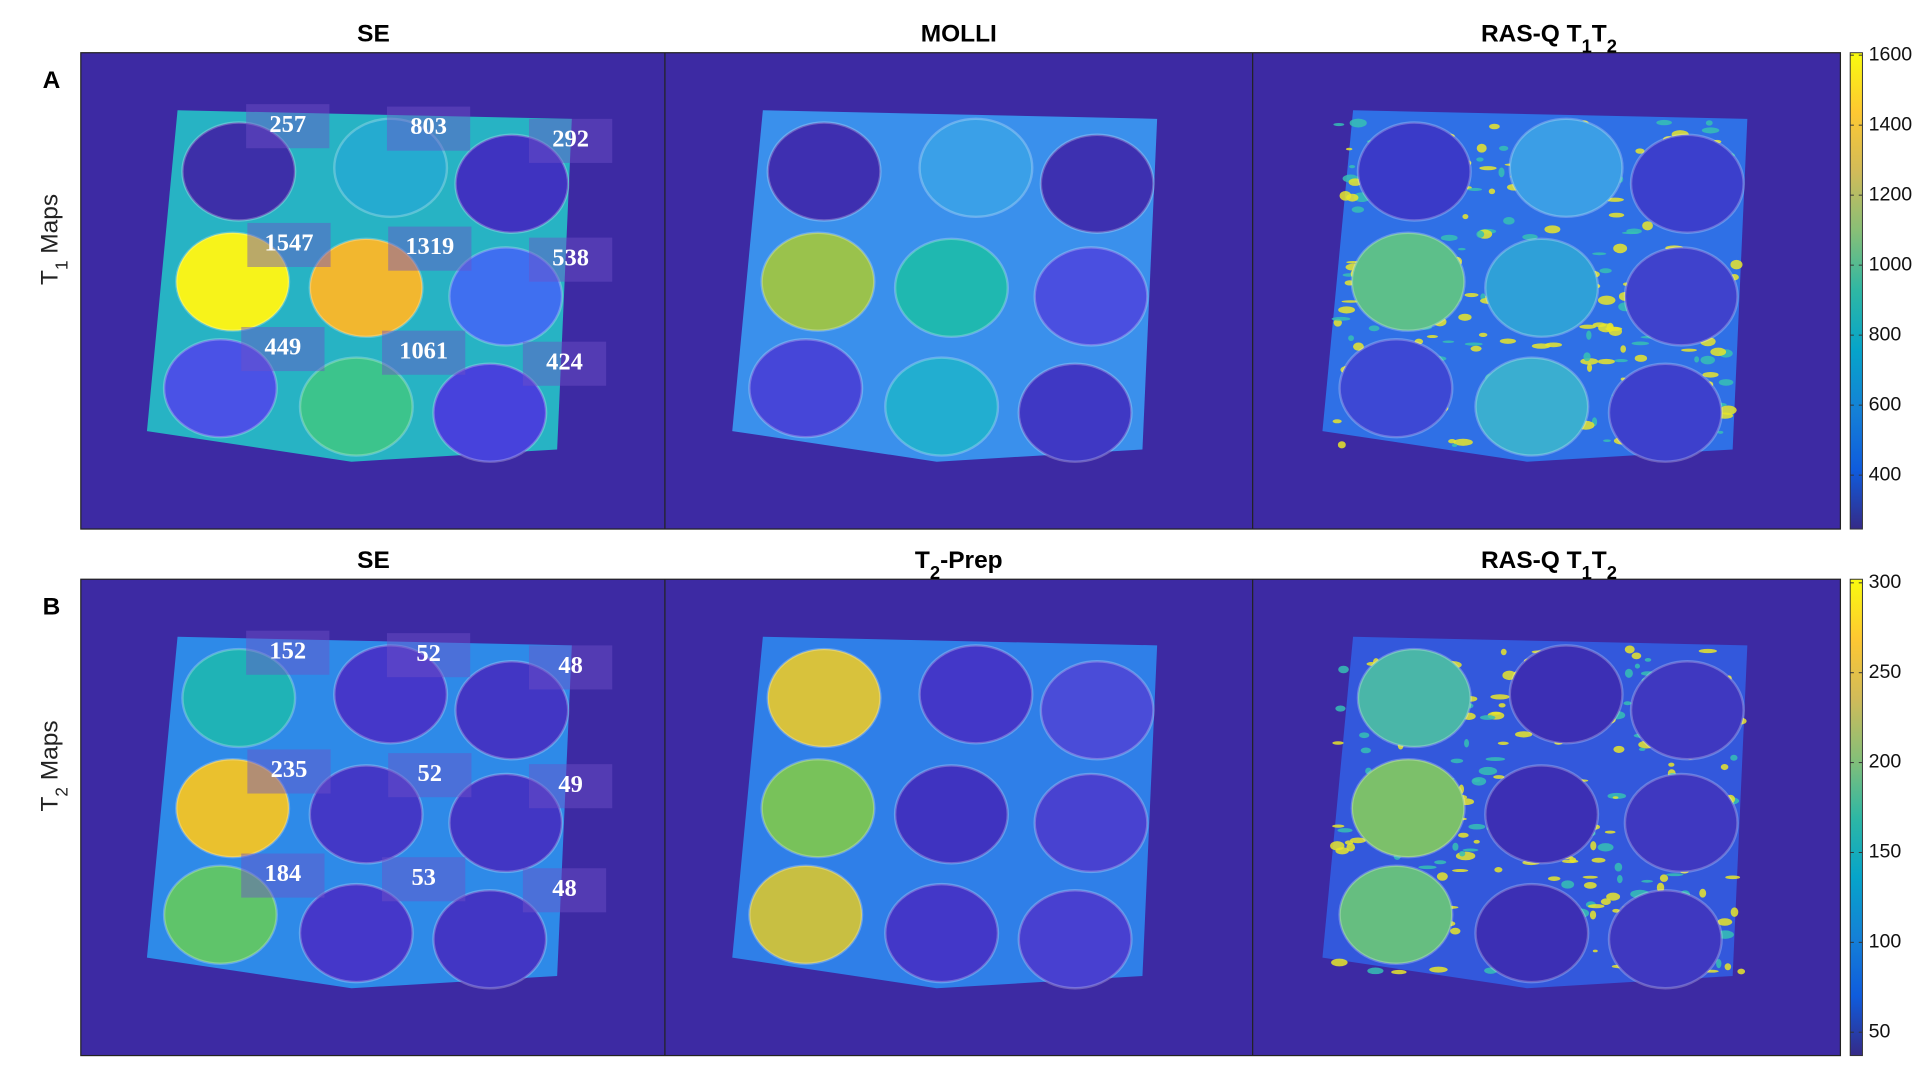 The image size is (1920, 1074). Describe the element at coordinates (1885, 672) in the screenshot. I see `colorbar-tick-label: 250` at that location.